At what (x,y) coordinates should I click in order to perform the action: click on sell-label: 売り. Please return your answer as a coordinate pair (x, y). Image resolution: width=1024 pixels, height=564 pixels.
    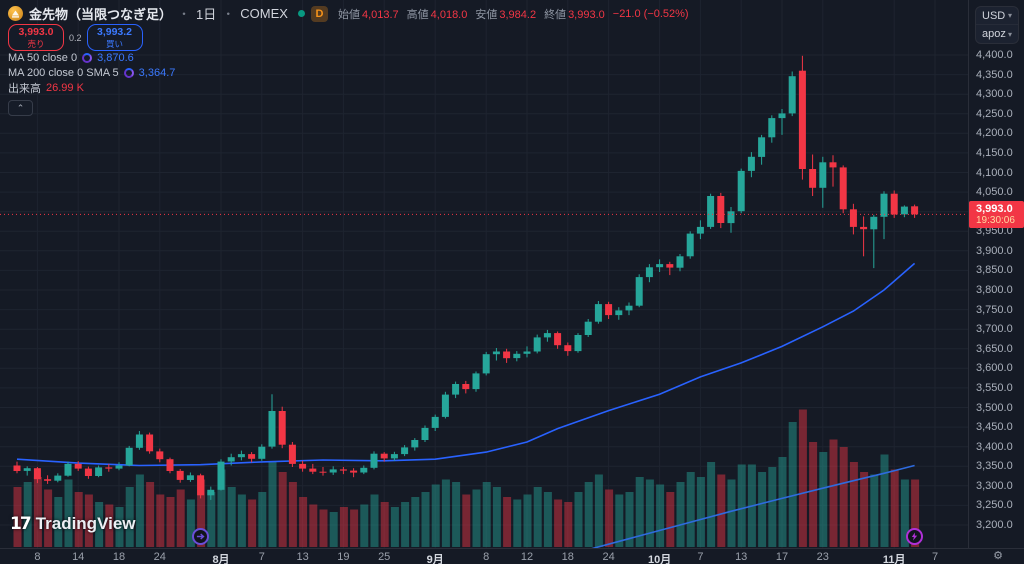
    Looking at the image, I should click on (36, 43).